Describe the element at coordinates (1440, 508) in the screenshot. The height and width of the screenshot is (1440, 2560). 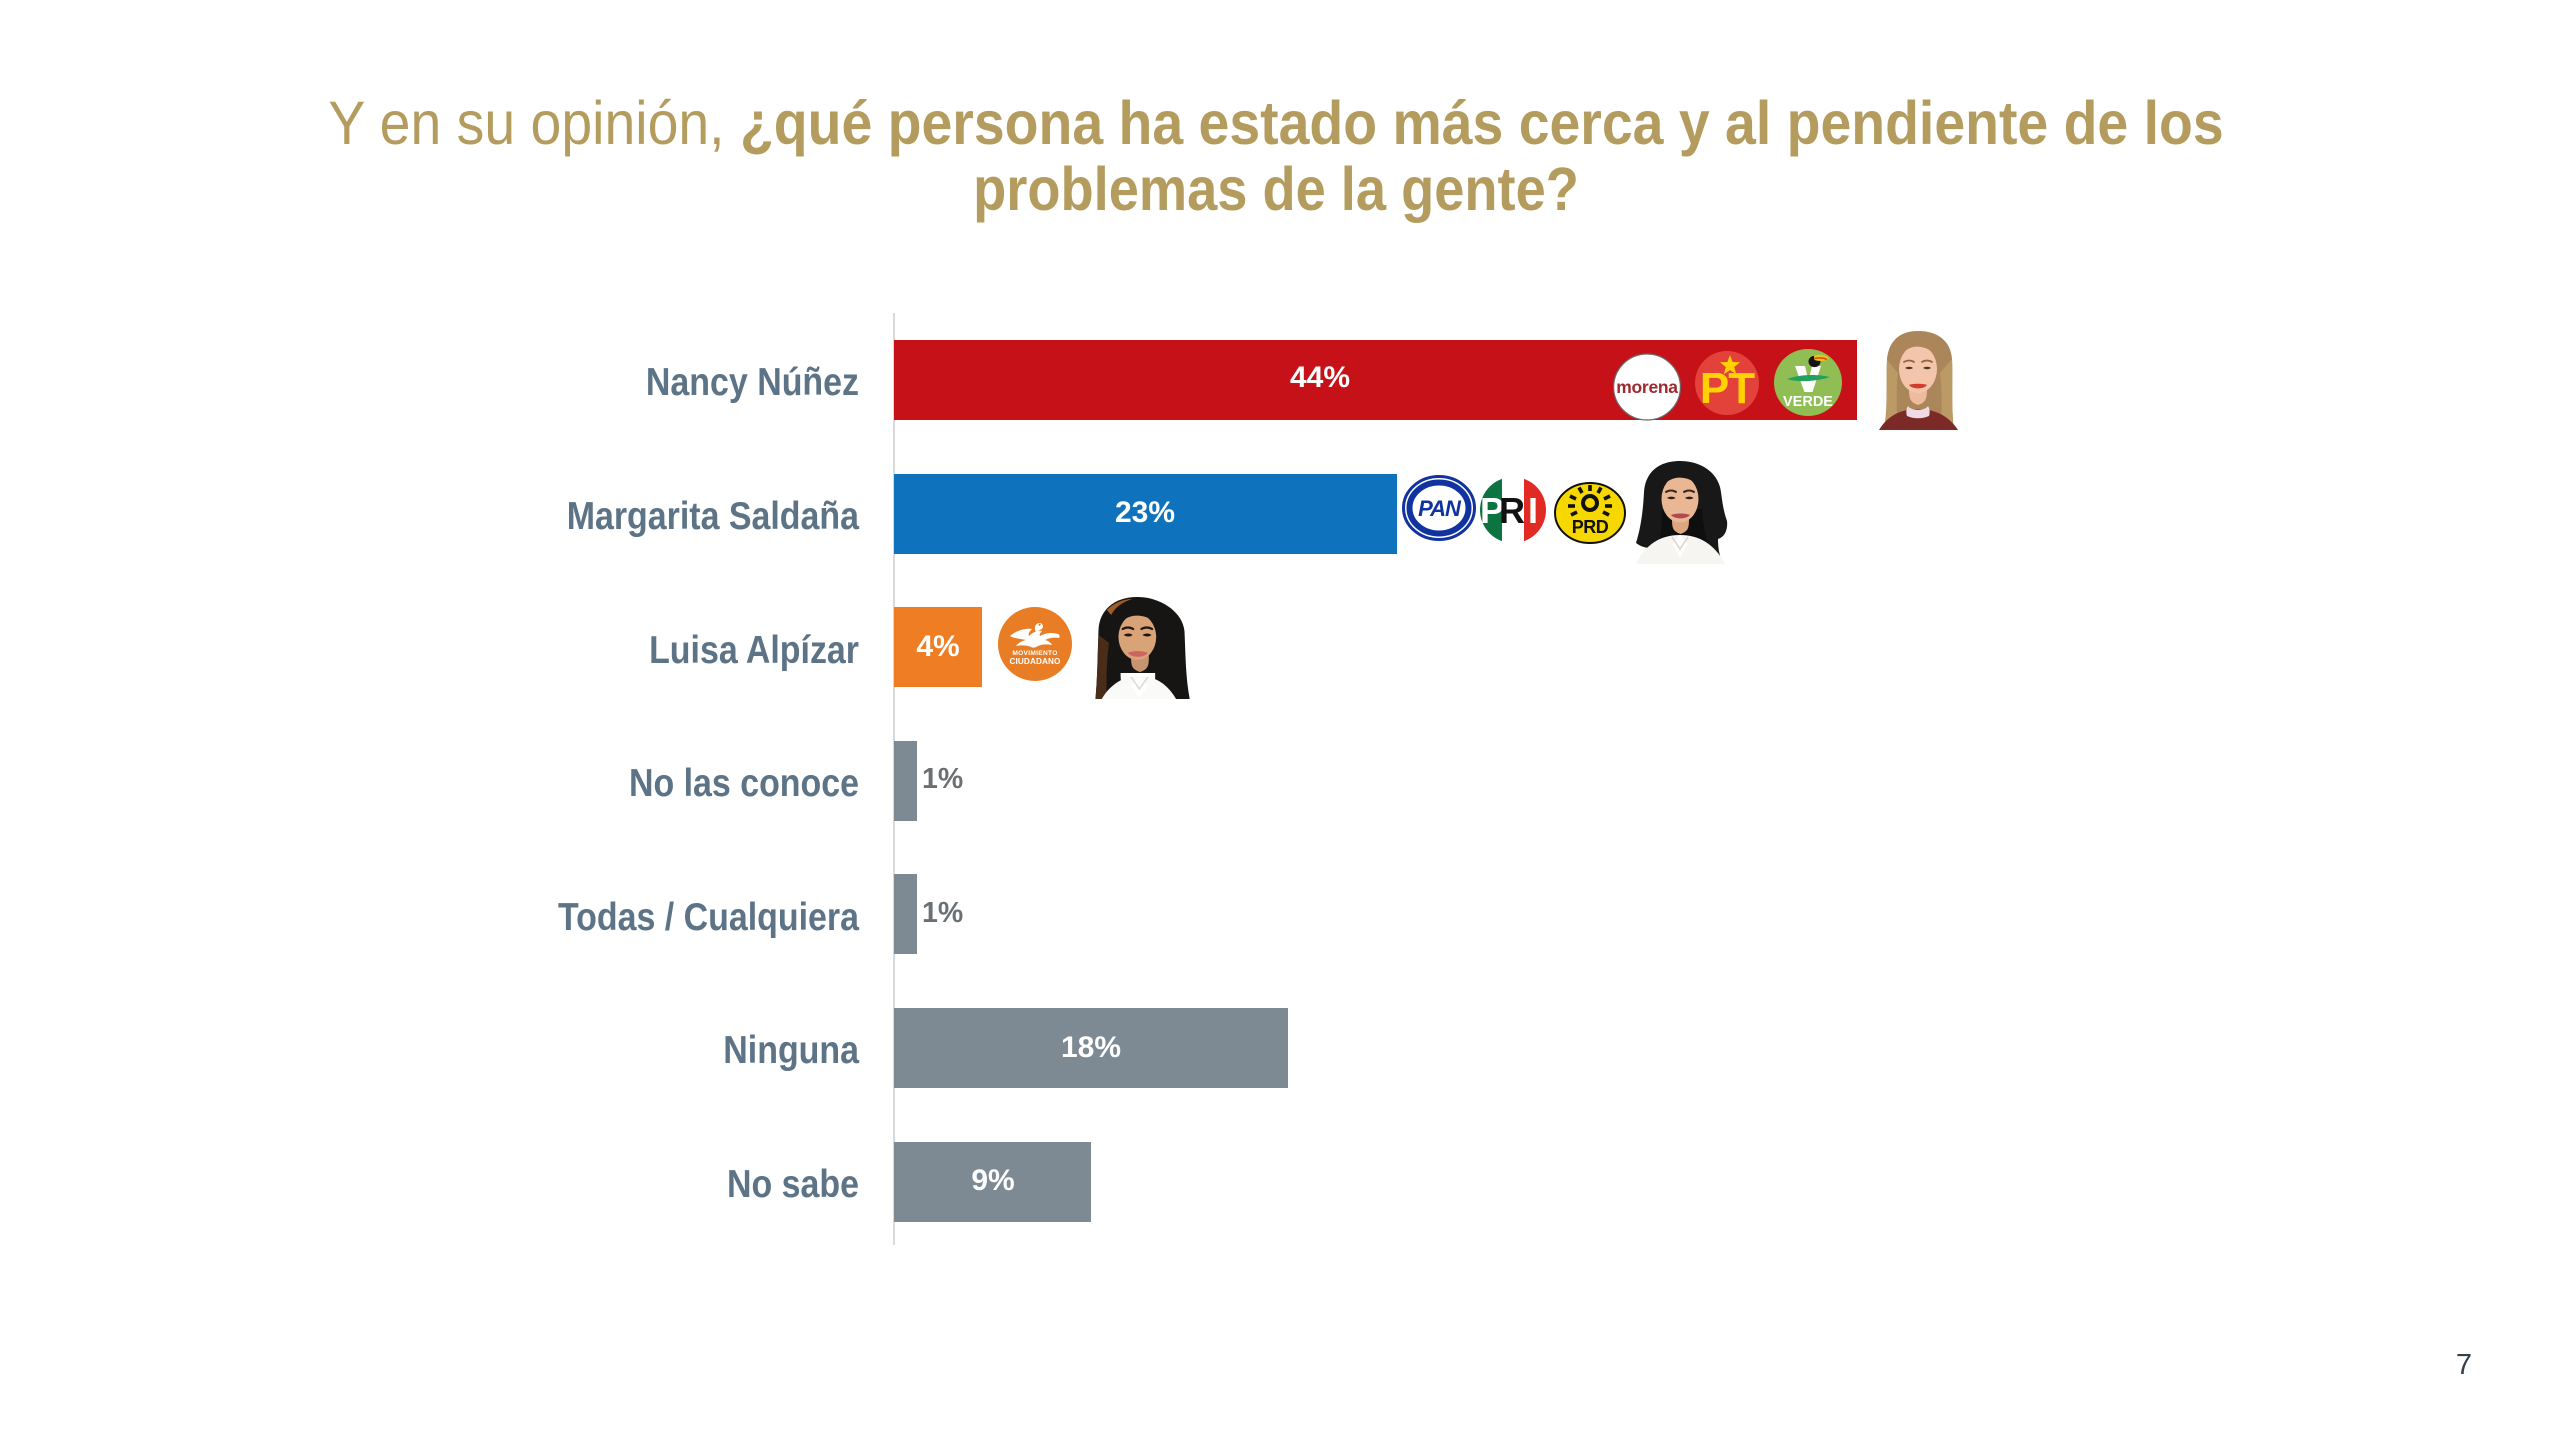
I see `svg-text: PAN` at that location.